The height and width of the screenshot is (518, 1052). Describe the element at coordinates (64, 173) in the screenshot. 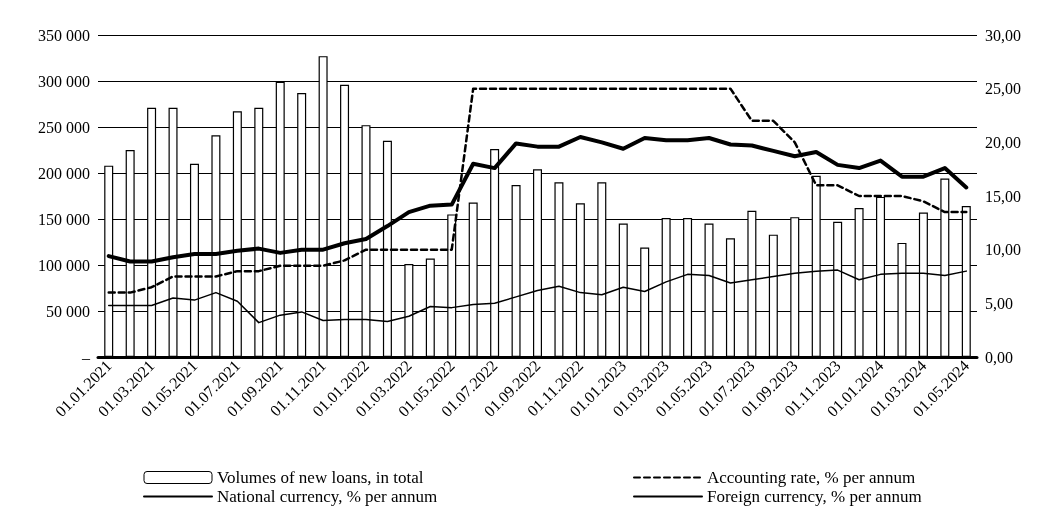

I see `y-tick-label: 200 000` at that location.